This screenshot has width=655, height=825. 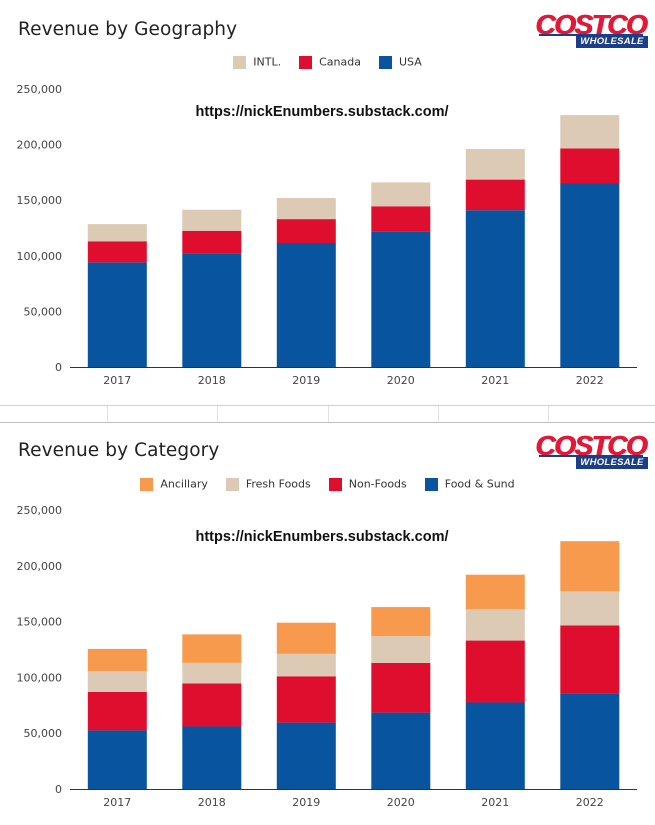 What do you see at coordinates (117, 252) in the screenshot?
I see `bar-canada-2017` at bounding box center [117, 252].